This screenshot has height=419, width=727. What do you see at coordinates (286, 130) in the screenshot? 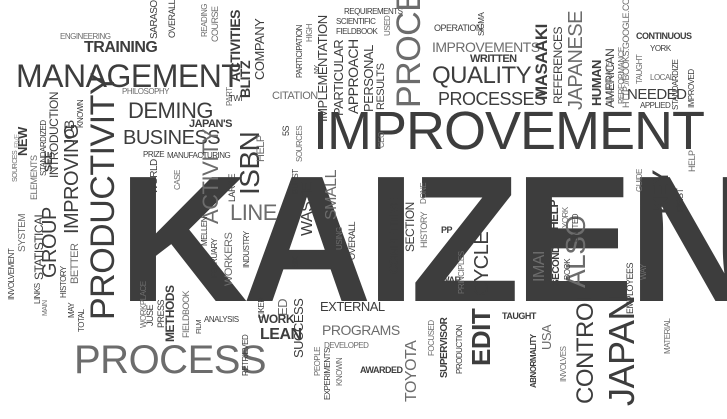
I see `word-5s: 5S` at bounding box center [286, 130].